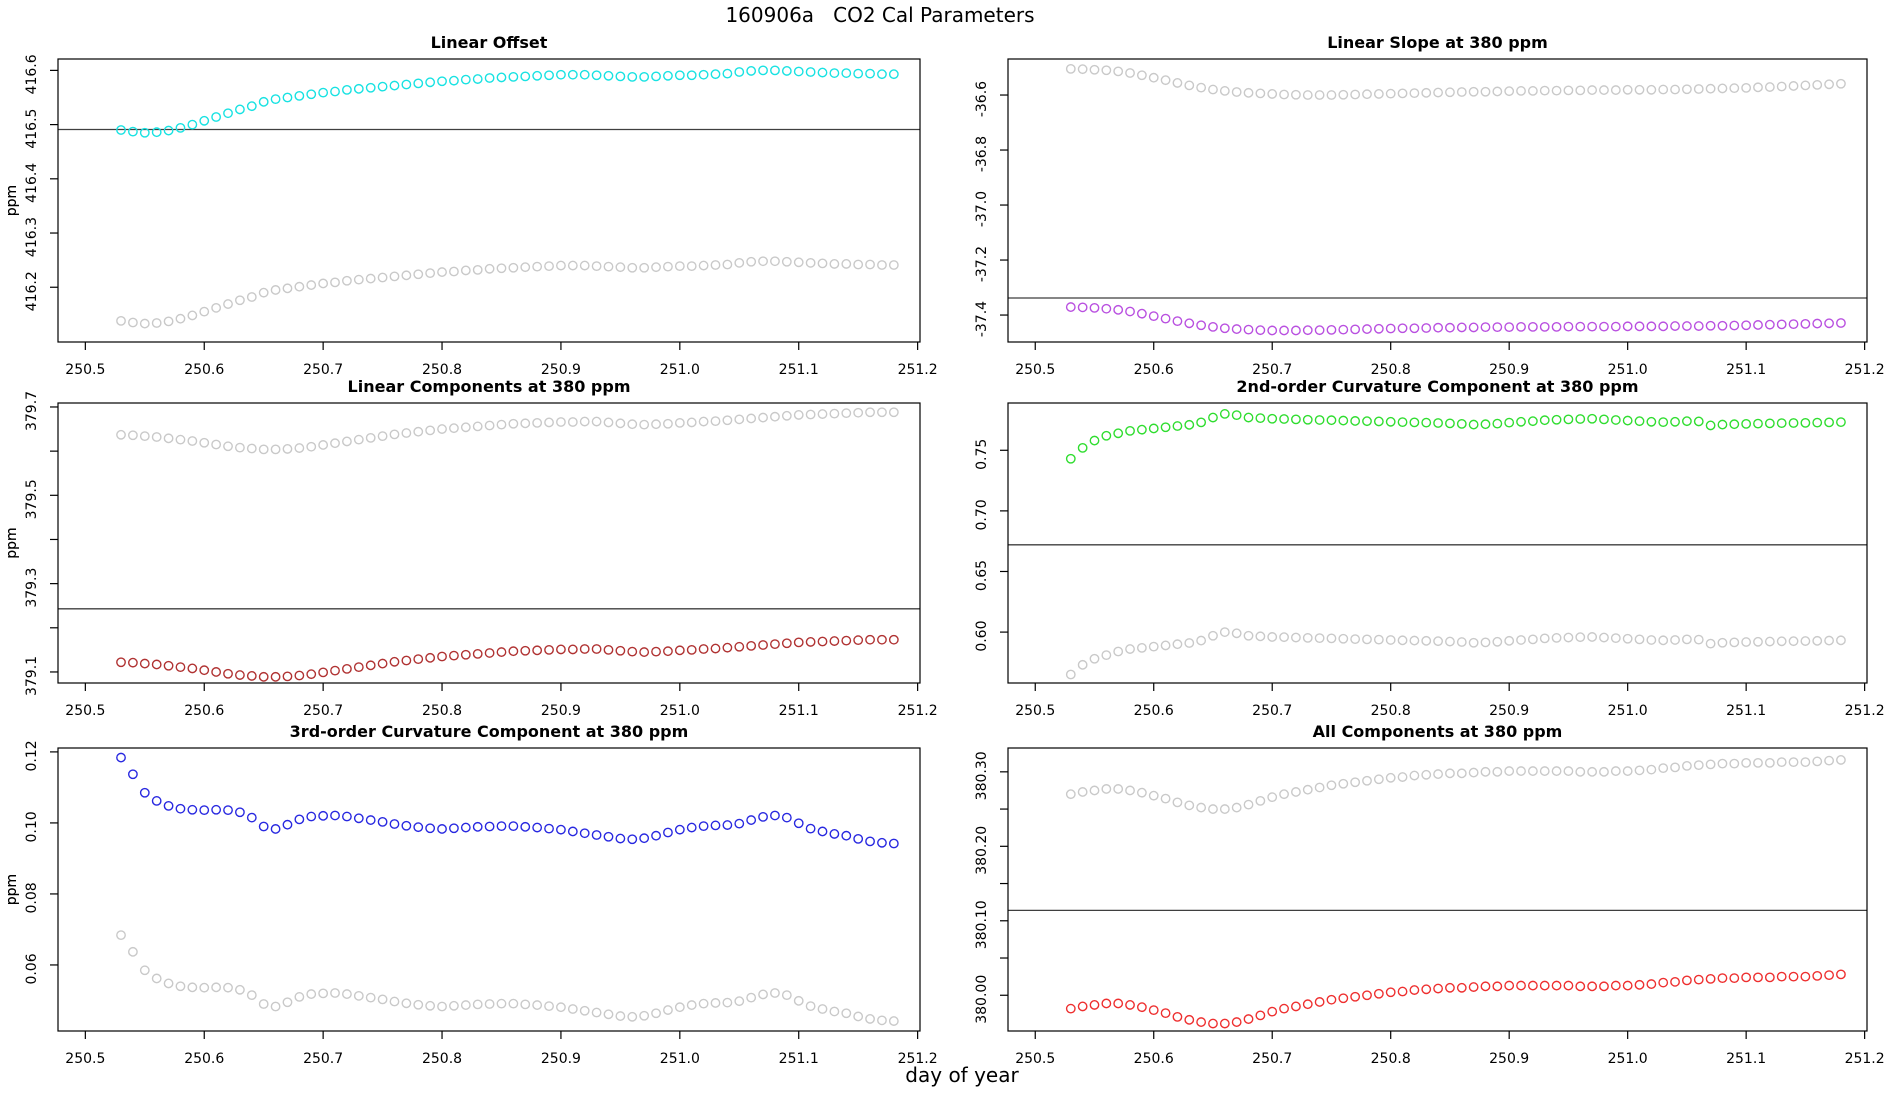 This screenshot has width=1900, height=1100. I want to click on y-tick-label: -36.6, so click(982, 99).